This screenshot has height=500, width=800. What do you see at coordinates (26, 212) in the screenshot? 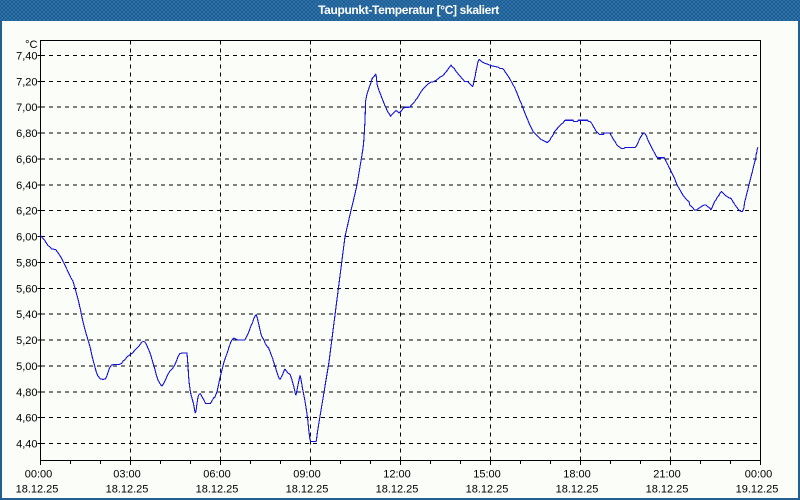
I see `svg-text: 6,20` at bounding box center [26, 212].